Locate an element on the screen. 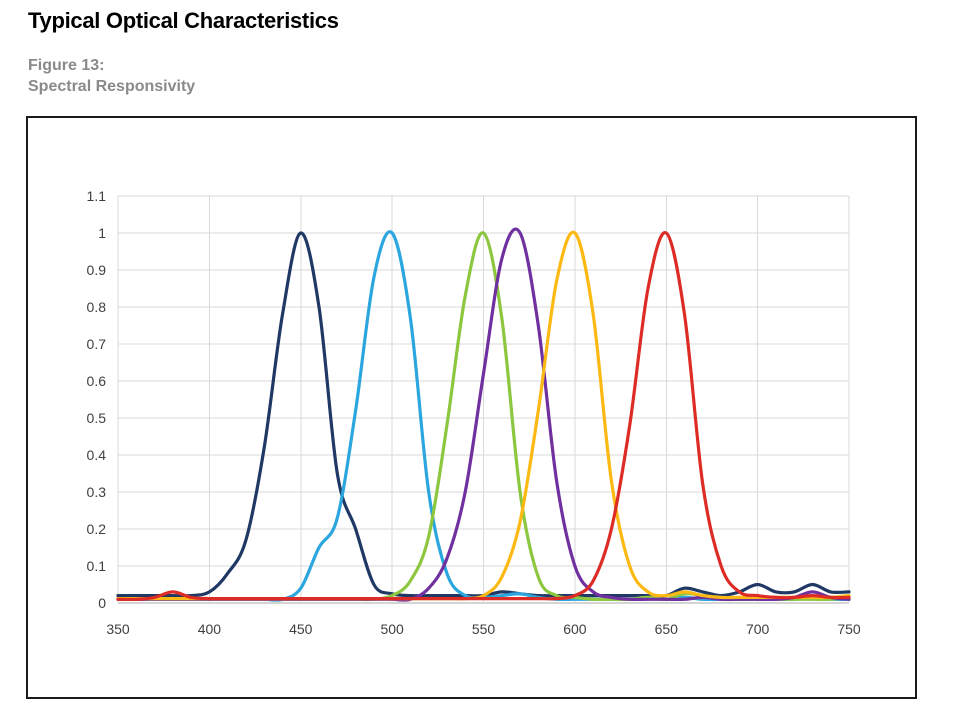  x-tick-label: 400 is located at coordinates (210, 629).